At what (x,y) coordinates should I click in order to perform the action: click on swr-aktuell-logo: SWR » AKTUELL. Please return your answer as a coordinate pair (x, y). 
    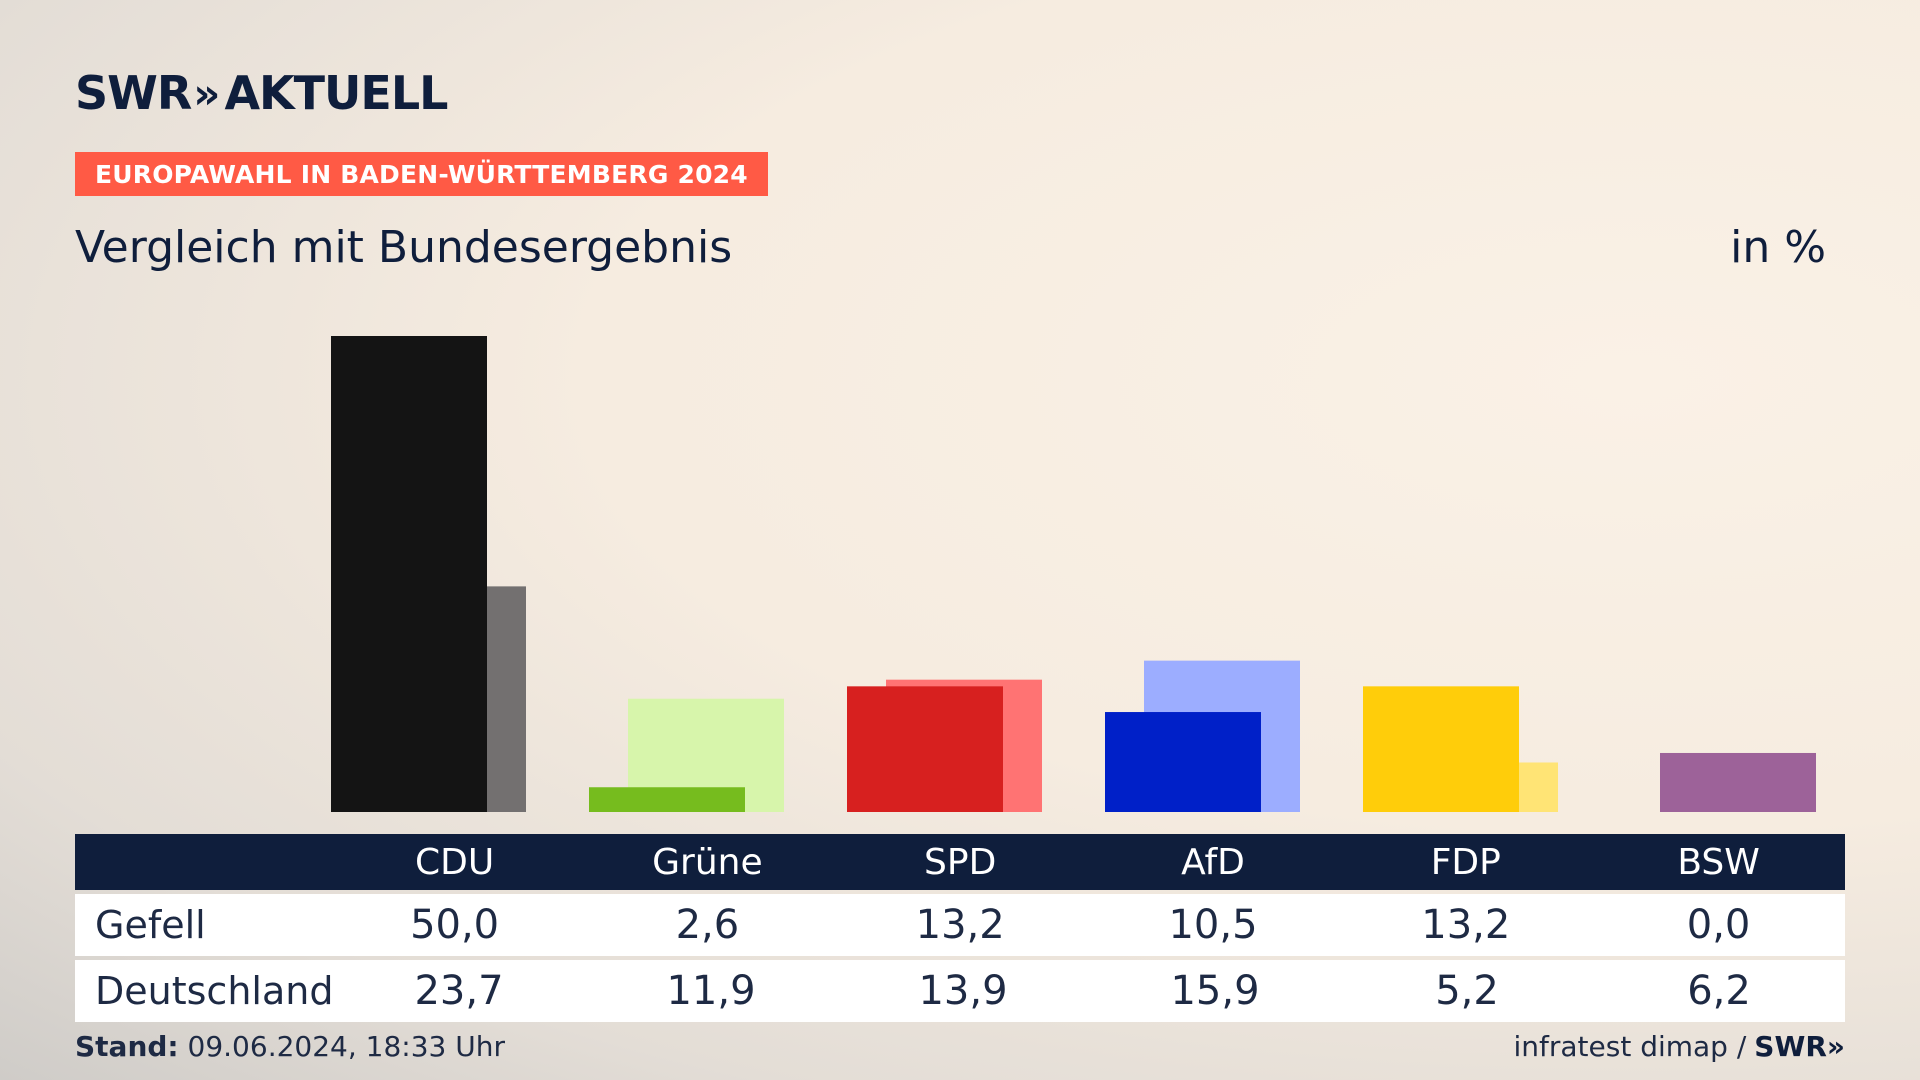
    Looking at the image, I should click on (261, 93).